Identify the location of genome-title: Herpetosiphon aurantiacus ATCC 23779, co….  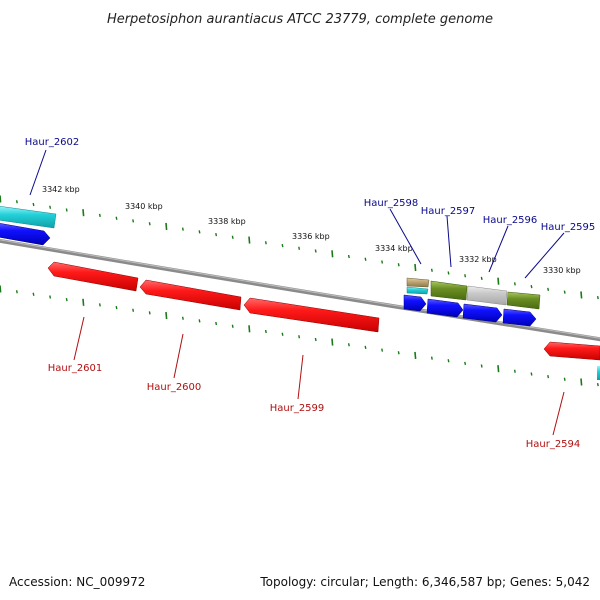
(300, 19).